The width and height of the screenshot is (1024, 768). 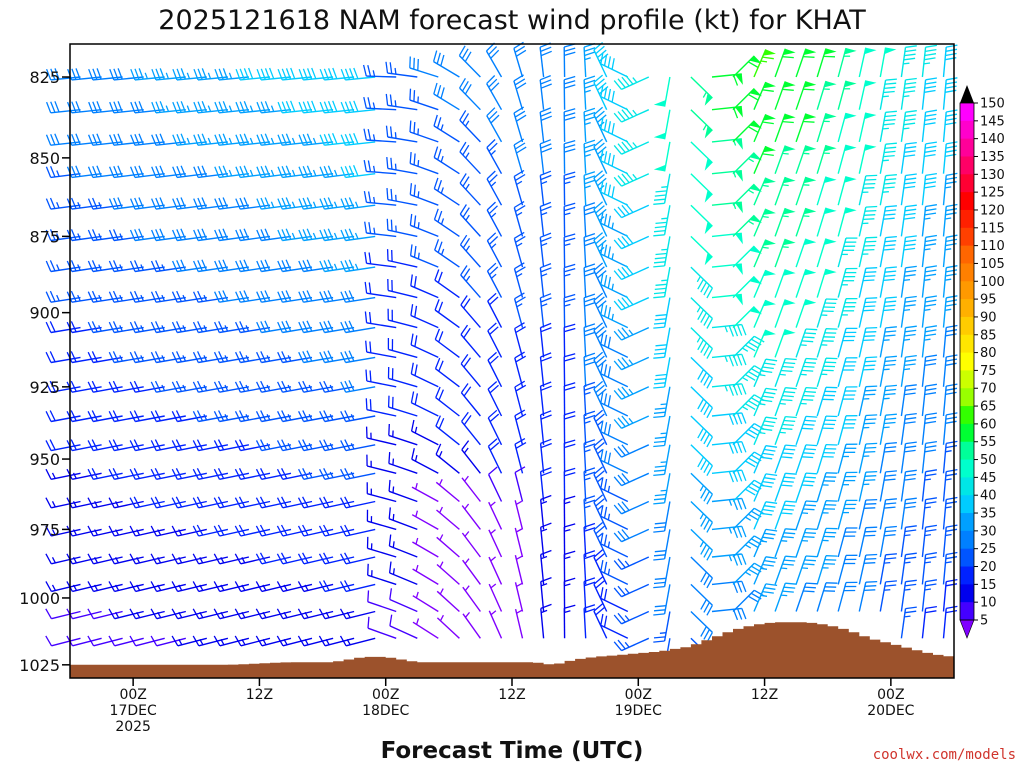 What do you see at coordinates (988, 407) in the screenshot?
I see `colorbar-label: 65` at bounding box center [988, 407].